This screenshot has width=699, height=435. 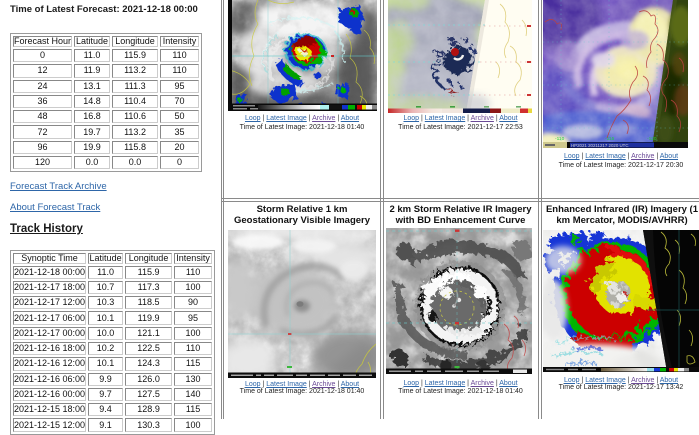 What do you see at coordinates (610, 139) in the screenshot?
I see `svg-text: -115` at bounding box center [610, 139].